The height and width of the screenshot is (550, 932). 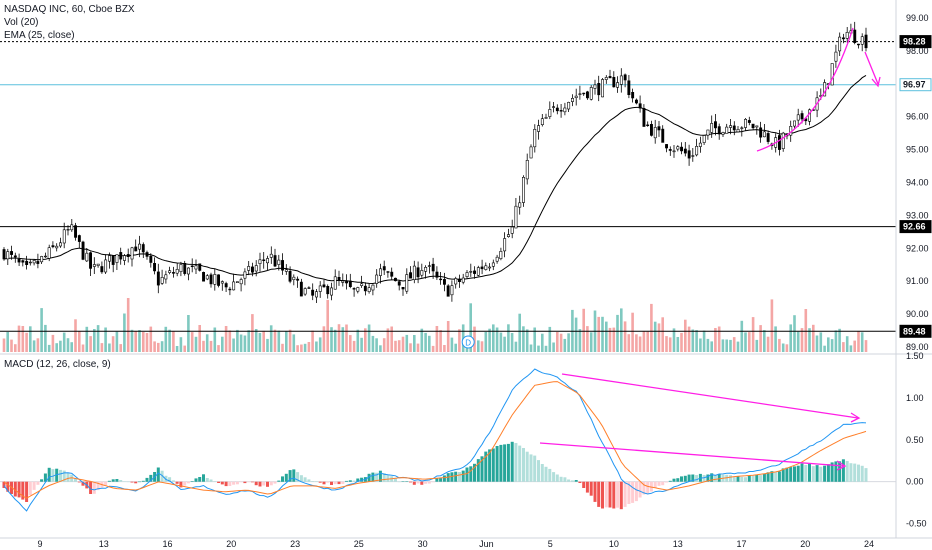 I want to click on price-level-tag-bg, so click(x=915, y=227).